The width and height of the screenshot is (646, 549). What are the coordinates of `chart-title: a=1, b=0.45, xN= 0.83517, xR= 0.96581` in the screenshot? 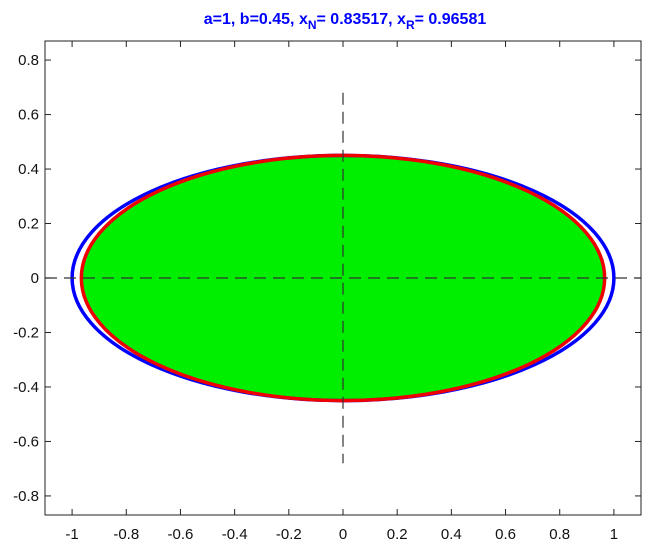 It's located at (345, 21).